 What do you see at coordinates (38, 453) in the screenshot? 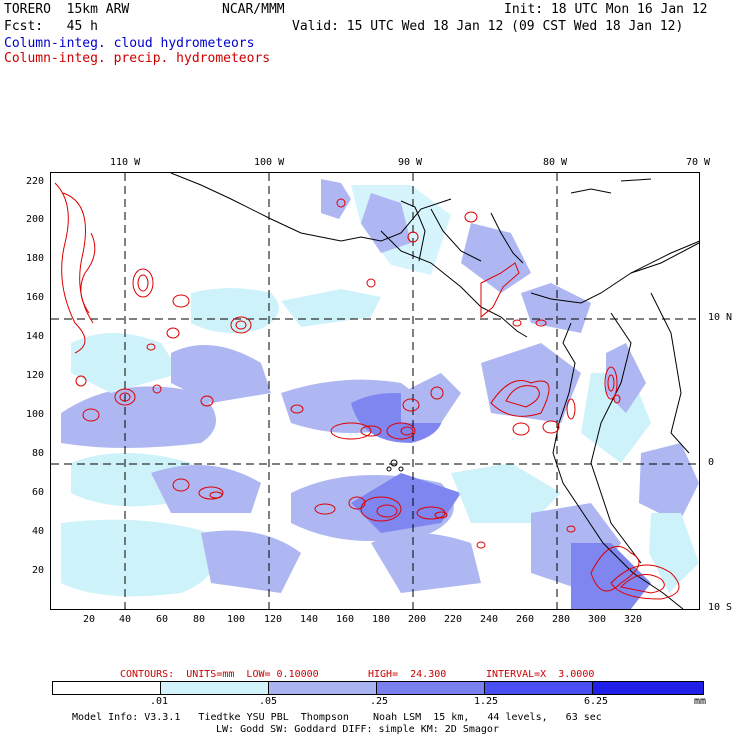
I see `y-tick: 80` at bounding box center [38, 453].